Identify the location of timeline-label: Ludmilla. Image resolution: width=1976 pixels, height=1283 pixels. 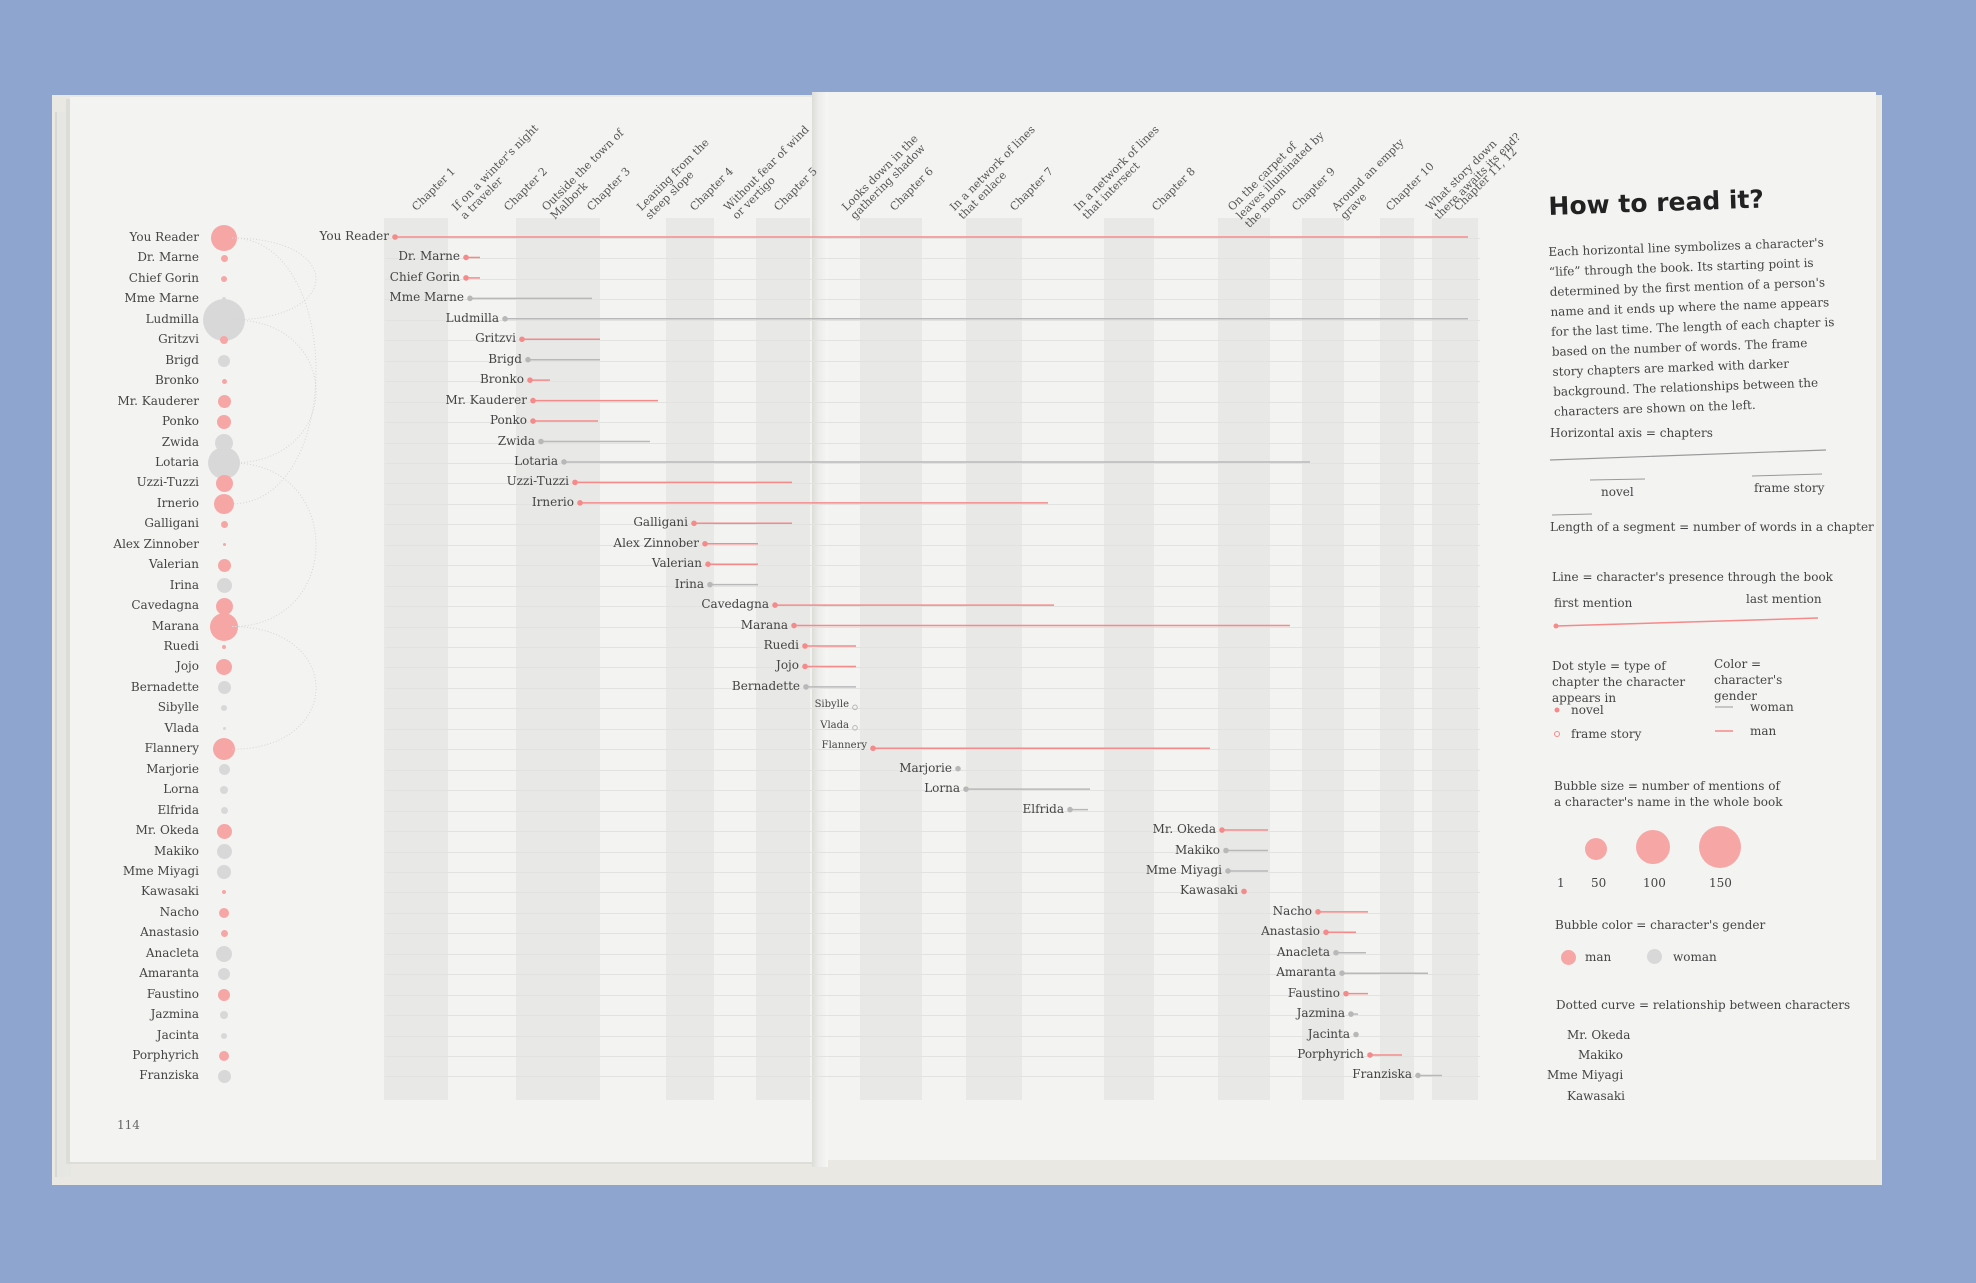
(472, 317).